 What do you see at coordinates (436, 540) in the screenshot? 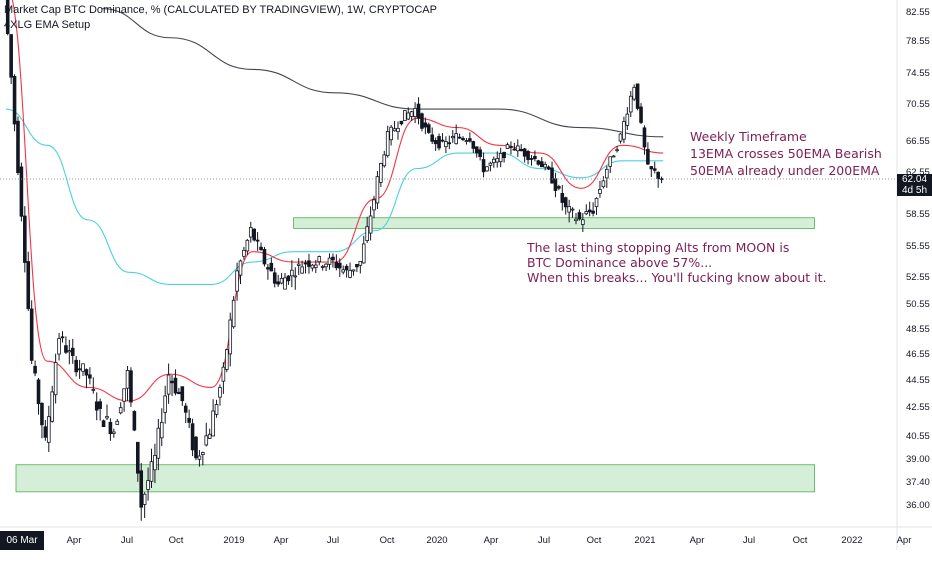
I see `x-tick-label: 2020` at bounding box center [436, 540].